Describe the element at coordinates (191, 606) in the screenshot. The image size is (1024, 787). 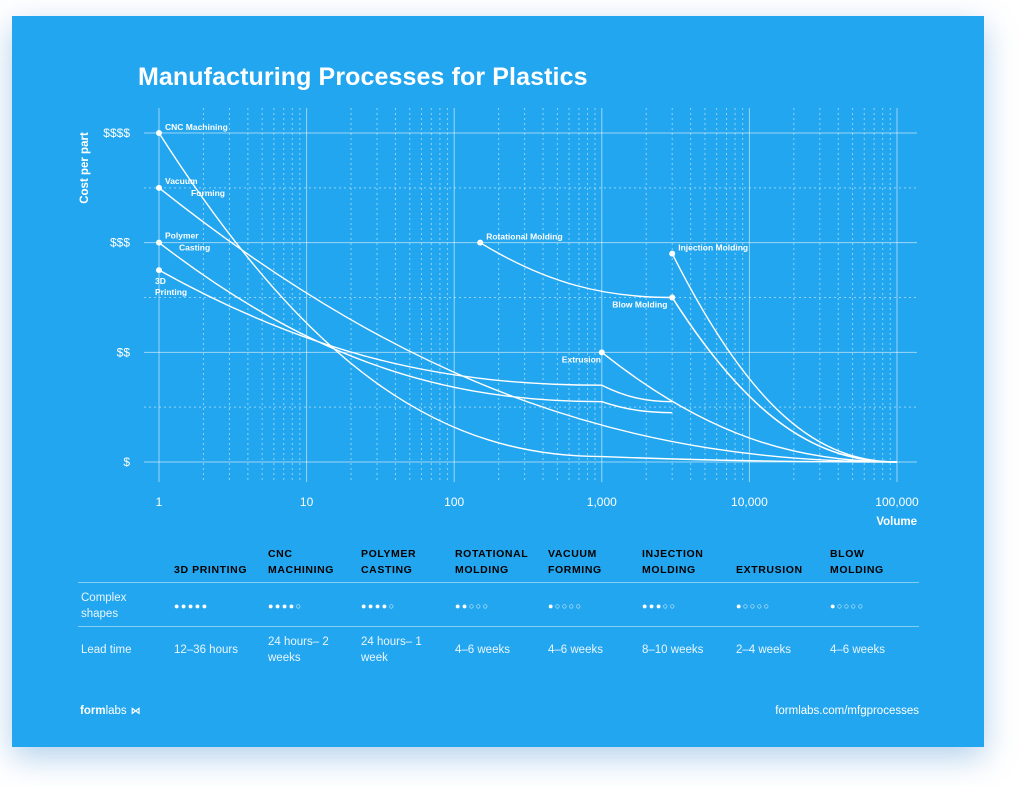
I see `complex-dots-3d-printing: ●●●●●` at that location.